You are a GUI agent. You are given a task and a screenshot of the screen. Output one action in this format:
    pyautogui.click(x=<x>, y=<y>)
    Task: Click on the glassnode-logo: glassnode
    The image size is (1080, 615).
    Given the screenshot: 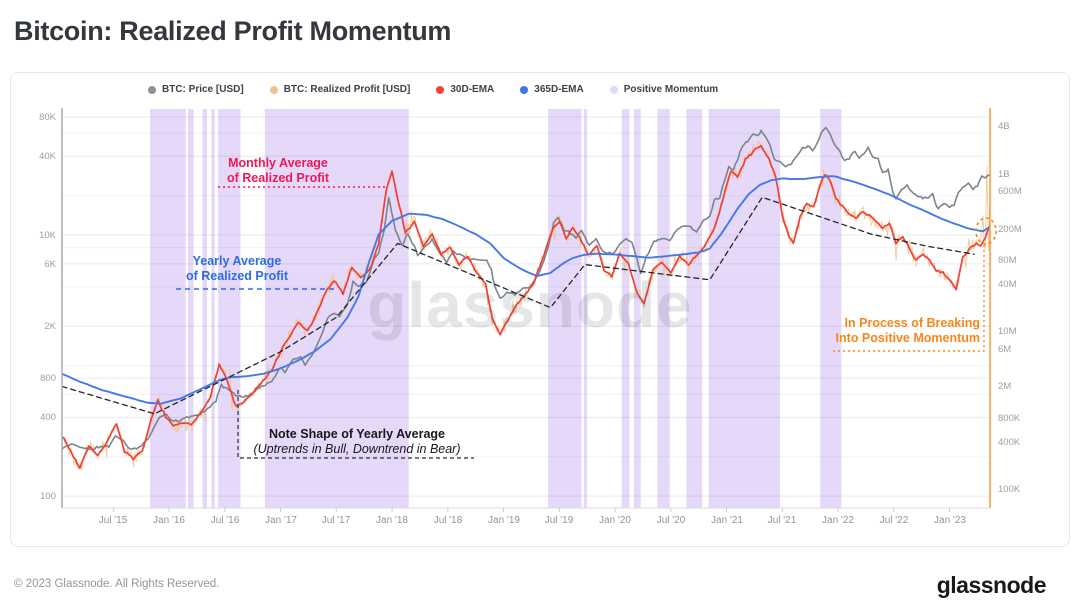 What is the action you would take?
    pyautogui.click(x=991, y=585)
    